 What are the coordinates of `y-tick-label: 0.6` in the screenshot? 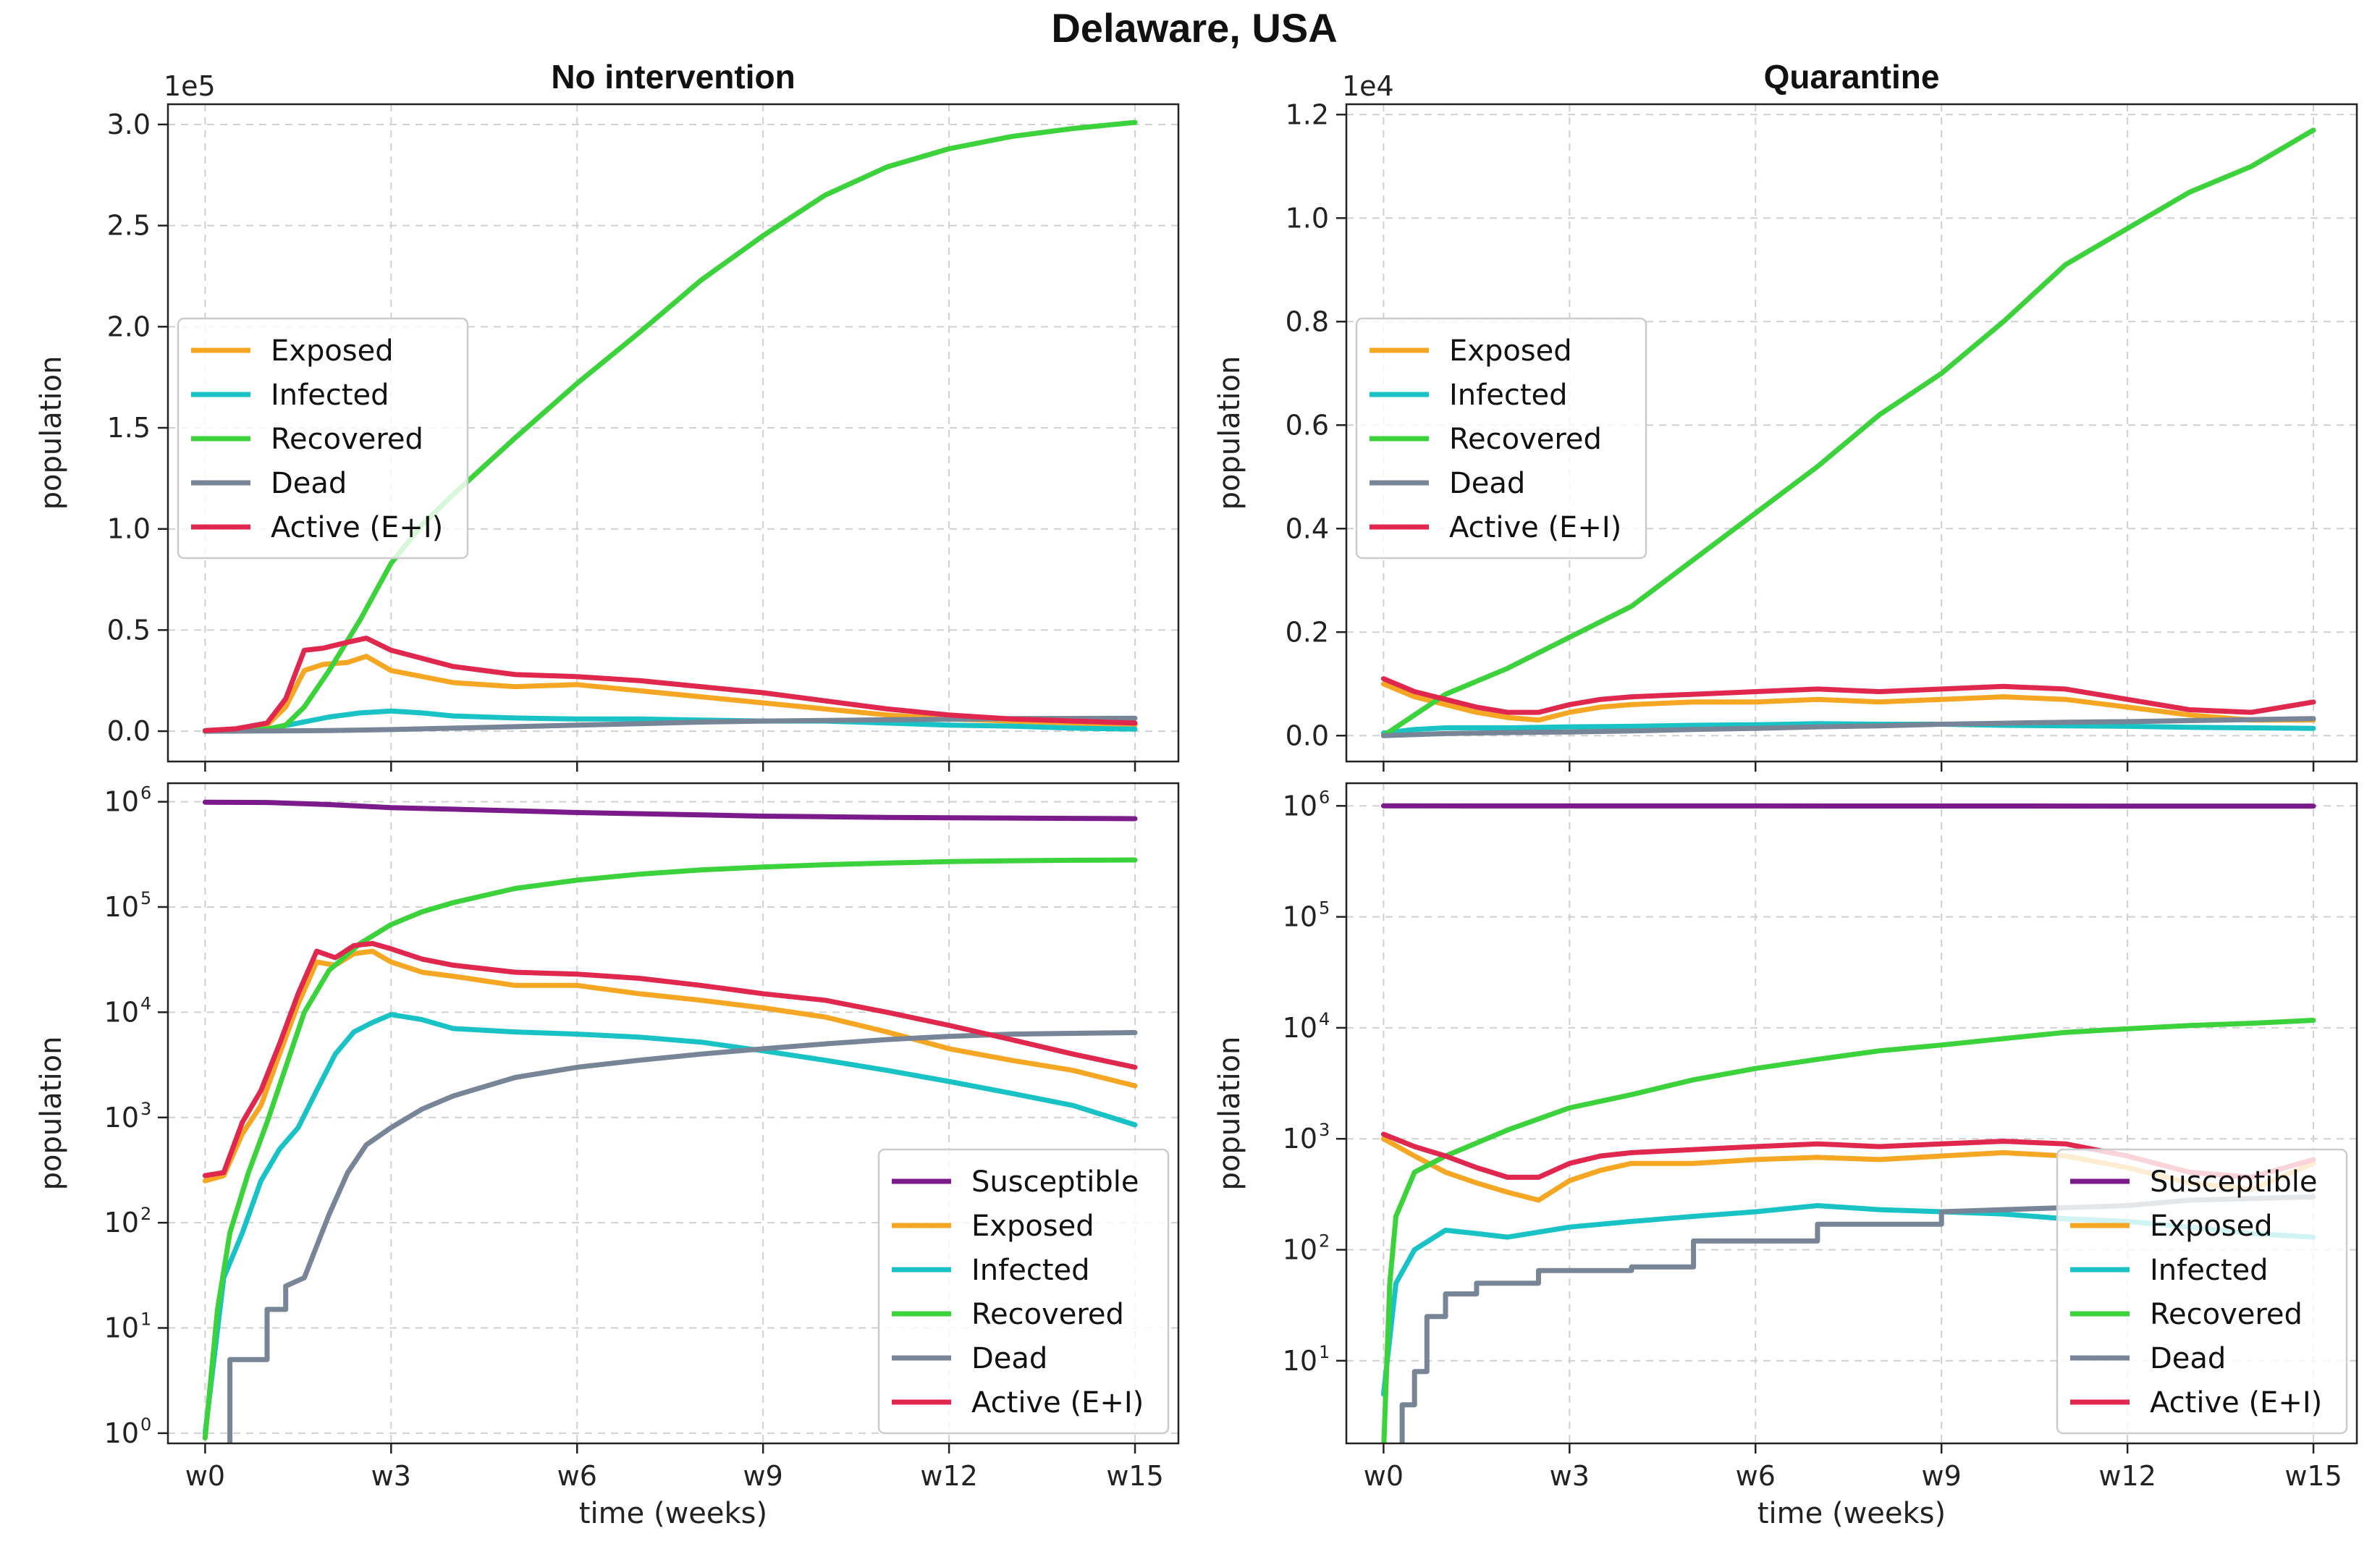 It's located at (1307, 425).